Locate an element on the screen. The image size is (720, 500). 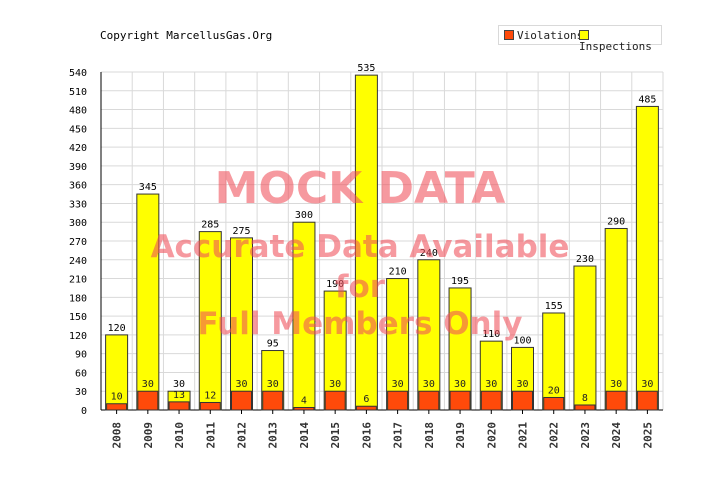
inspections-data-label: 100 is located at coordinates (522, 340).